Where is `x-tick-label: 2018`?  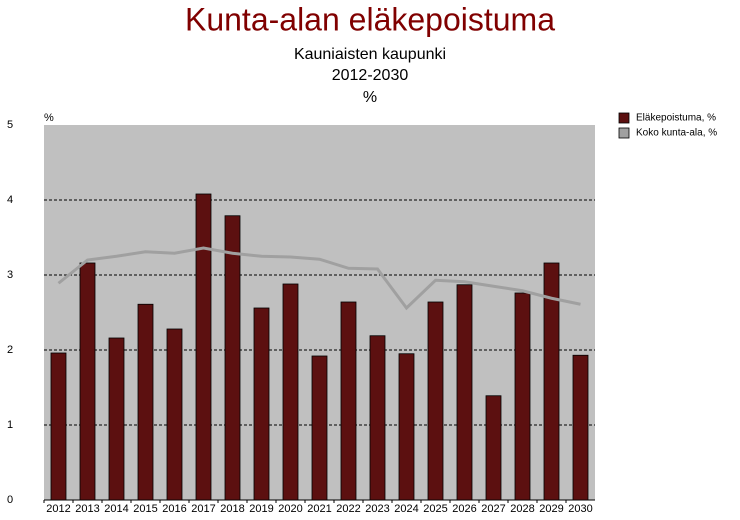
x-tick-label: 2018 is located at coordinates (232, 509).